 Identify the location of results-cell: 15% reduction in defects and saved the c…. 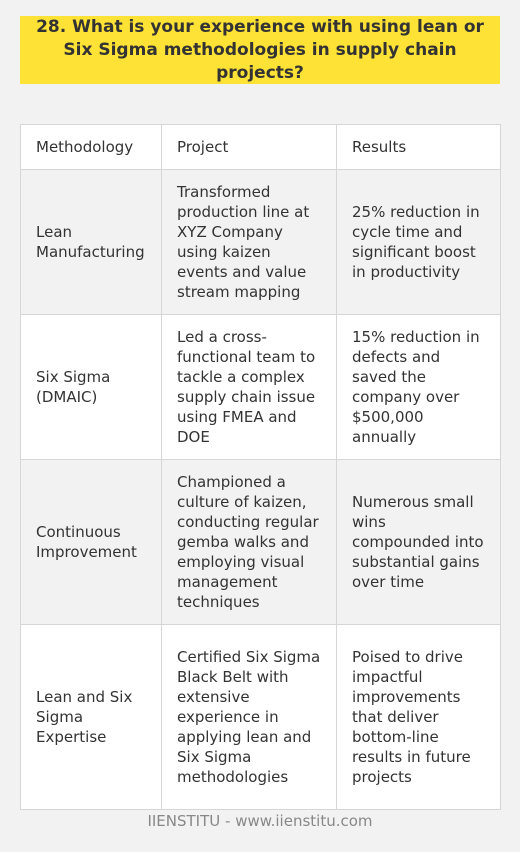
(418, 387).